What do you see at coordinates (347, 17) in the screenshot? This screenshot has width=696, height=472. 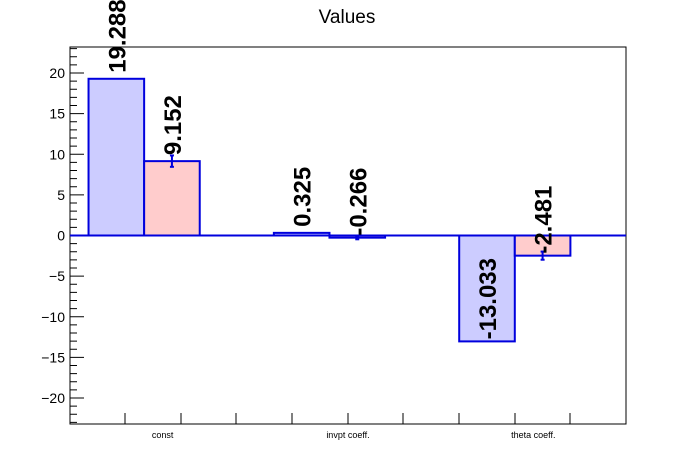 I see `chart-title: Values` at bounding box center [347, 17].